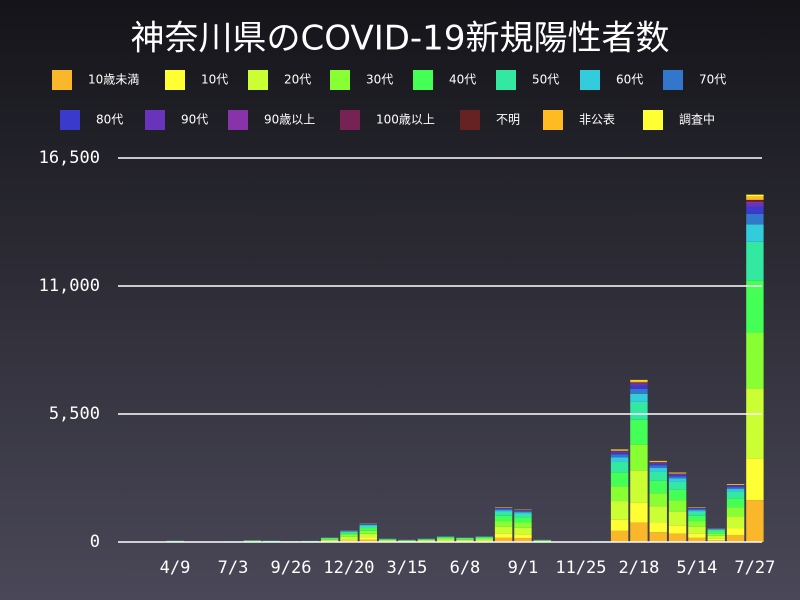 The width and height of the screenshot is (800, 600). What do you see at coordinates (580, 568) in the screenshot?
I see `x-tick-label: 11/25` at bounding box center [580, 568].